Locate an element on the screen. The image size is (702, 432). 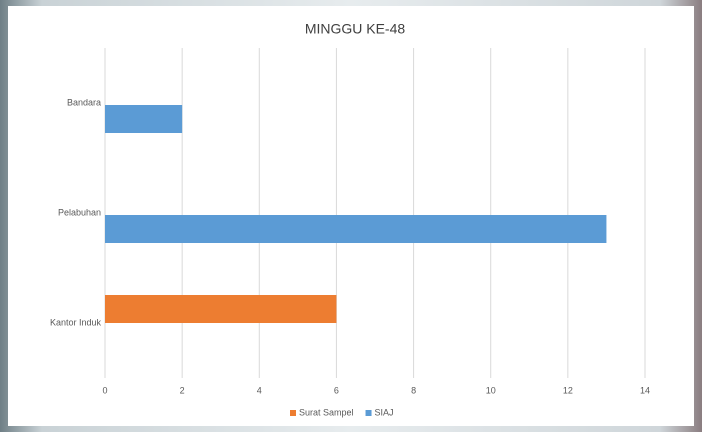
x-tick-label: 12 is located at coordinates (568, 390).